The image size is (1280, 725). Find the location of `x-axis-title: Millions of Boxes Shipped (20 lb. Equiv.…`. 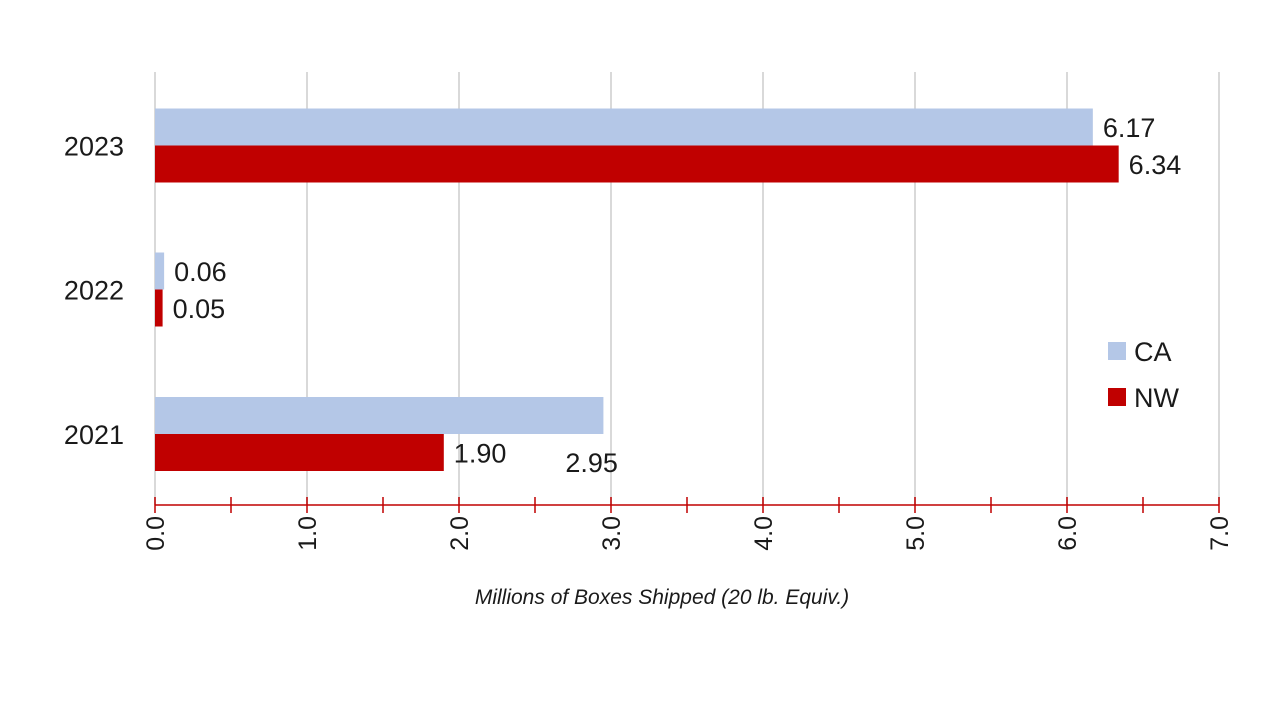

x-axis-title: Millions of Boxes Shipped (20 lb. Equiv.… is located at coordinates (662, 597).